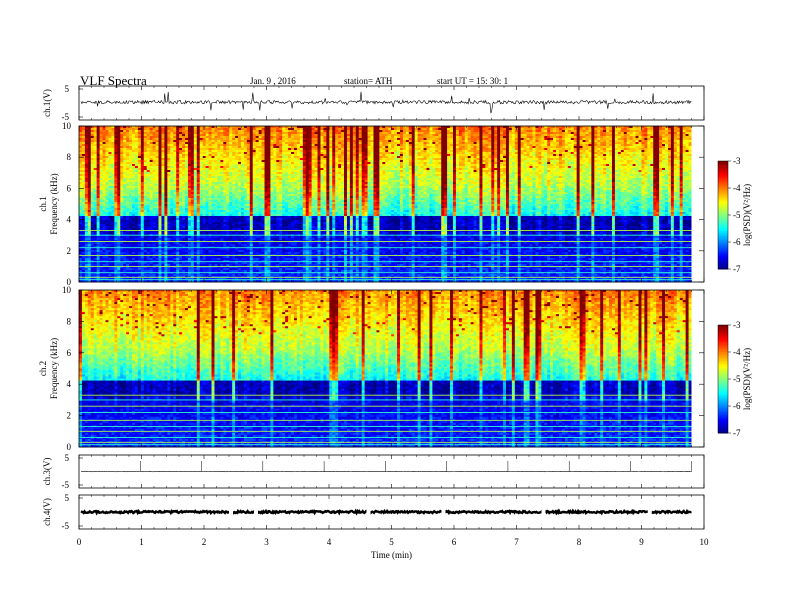  I want to click on header-station: station= ATH, so click(368, 81).